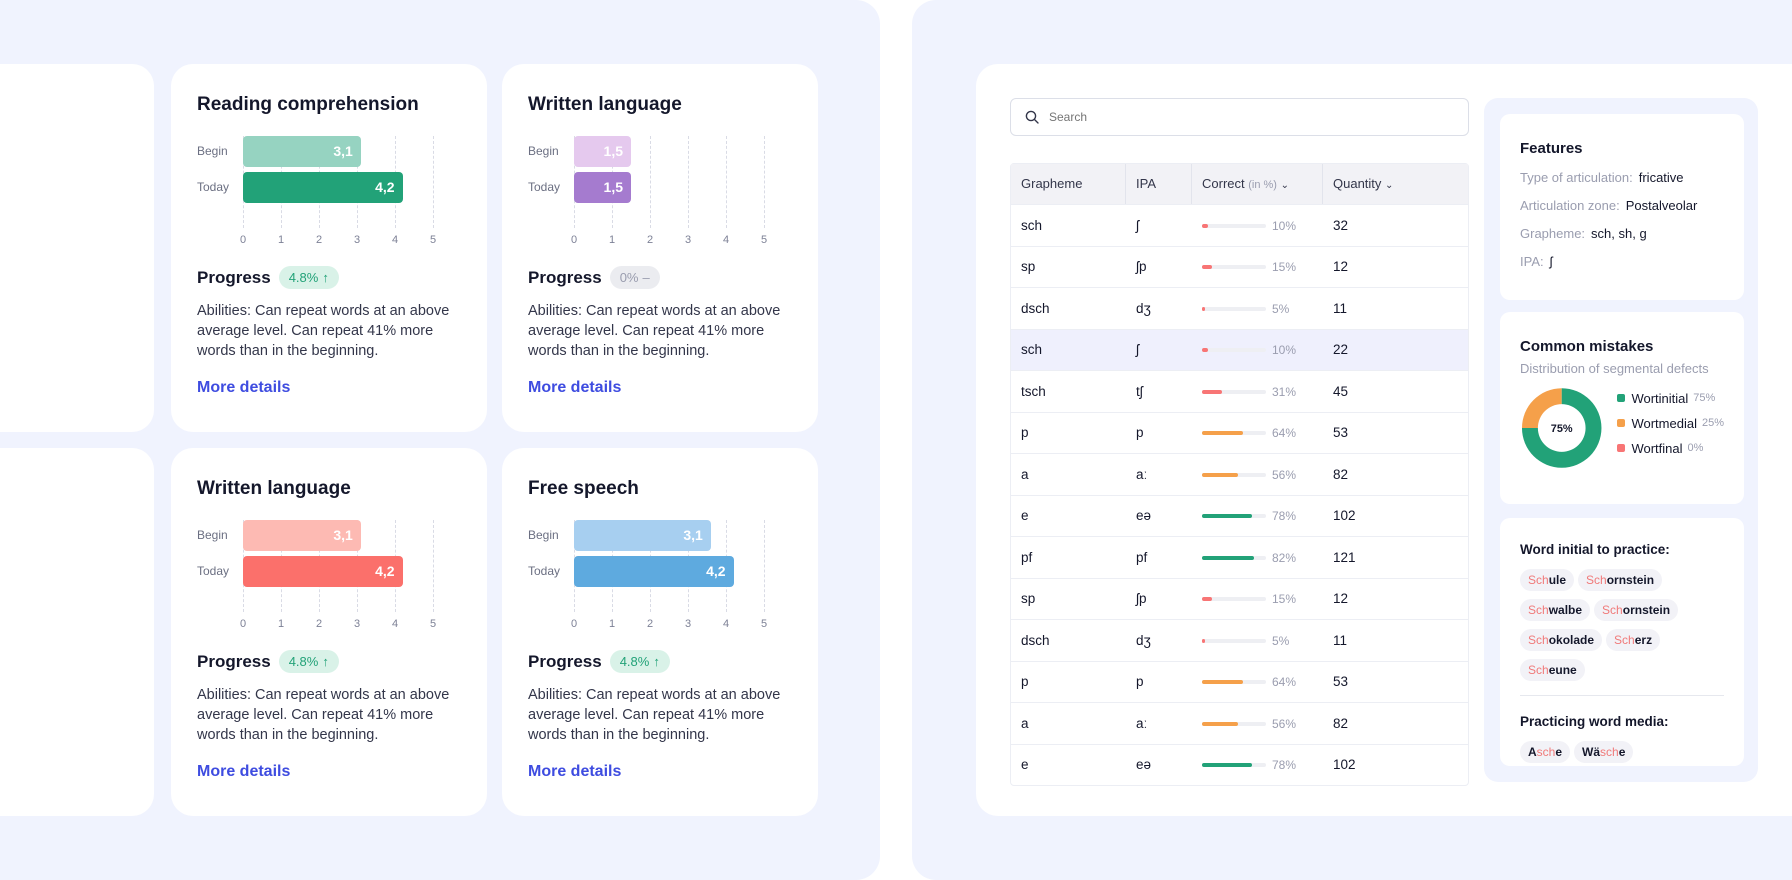  I want to click on divider, so click(1622, 695).